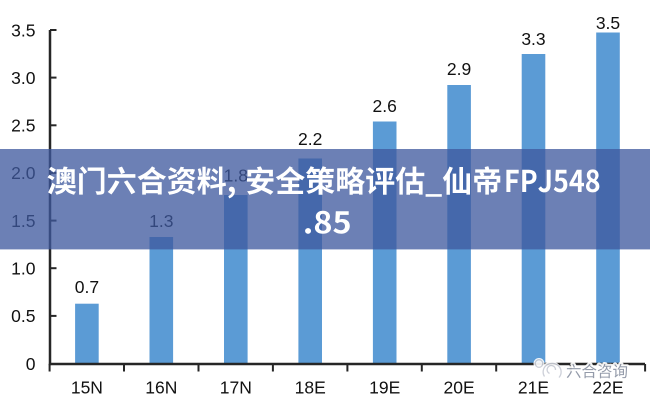 This screenshot has width=650, height=400. Describe the element at coordinates (23, 269) in the screenshot. I see `svg-text: 1.0` at that location.